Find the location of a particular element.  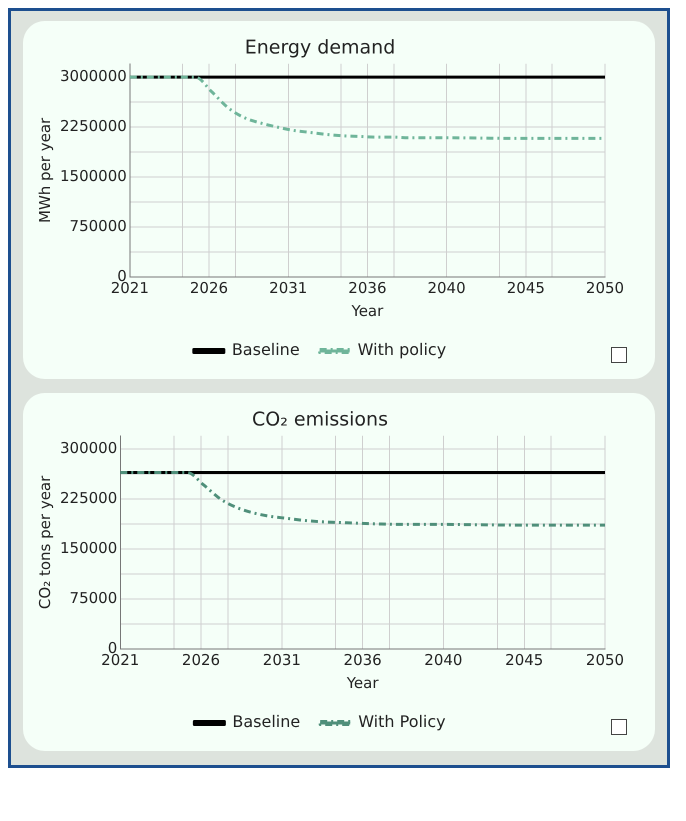

y-tick-label: 2250000 is located at coordinates (93, 125).